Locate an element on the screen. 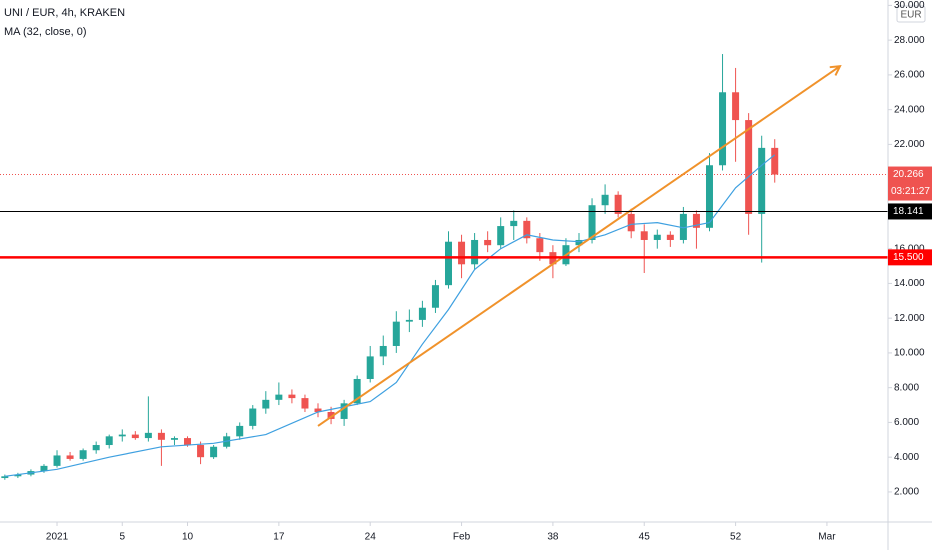  countdown-label: 03:21:27 is located at coordinates (910, 191).